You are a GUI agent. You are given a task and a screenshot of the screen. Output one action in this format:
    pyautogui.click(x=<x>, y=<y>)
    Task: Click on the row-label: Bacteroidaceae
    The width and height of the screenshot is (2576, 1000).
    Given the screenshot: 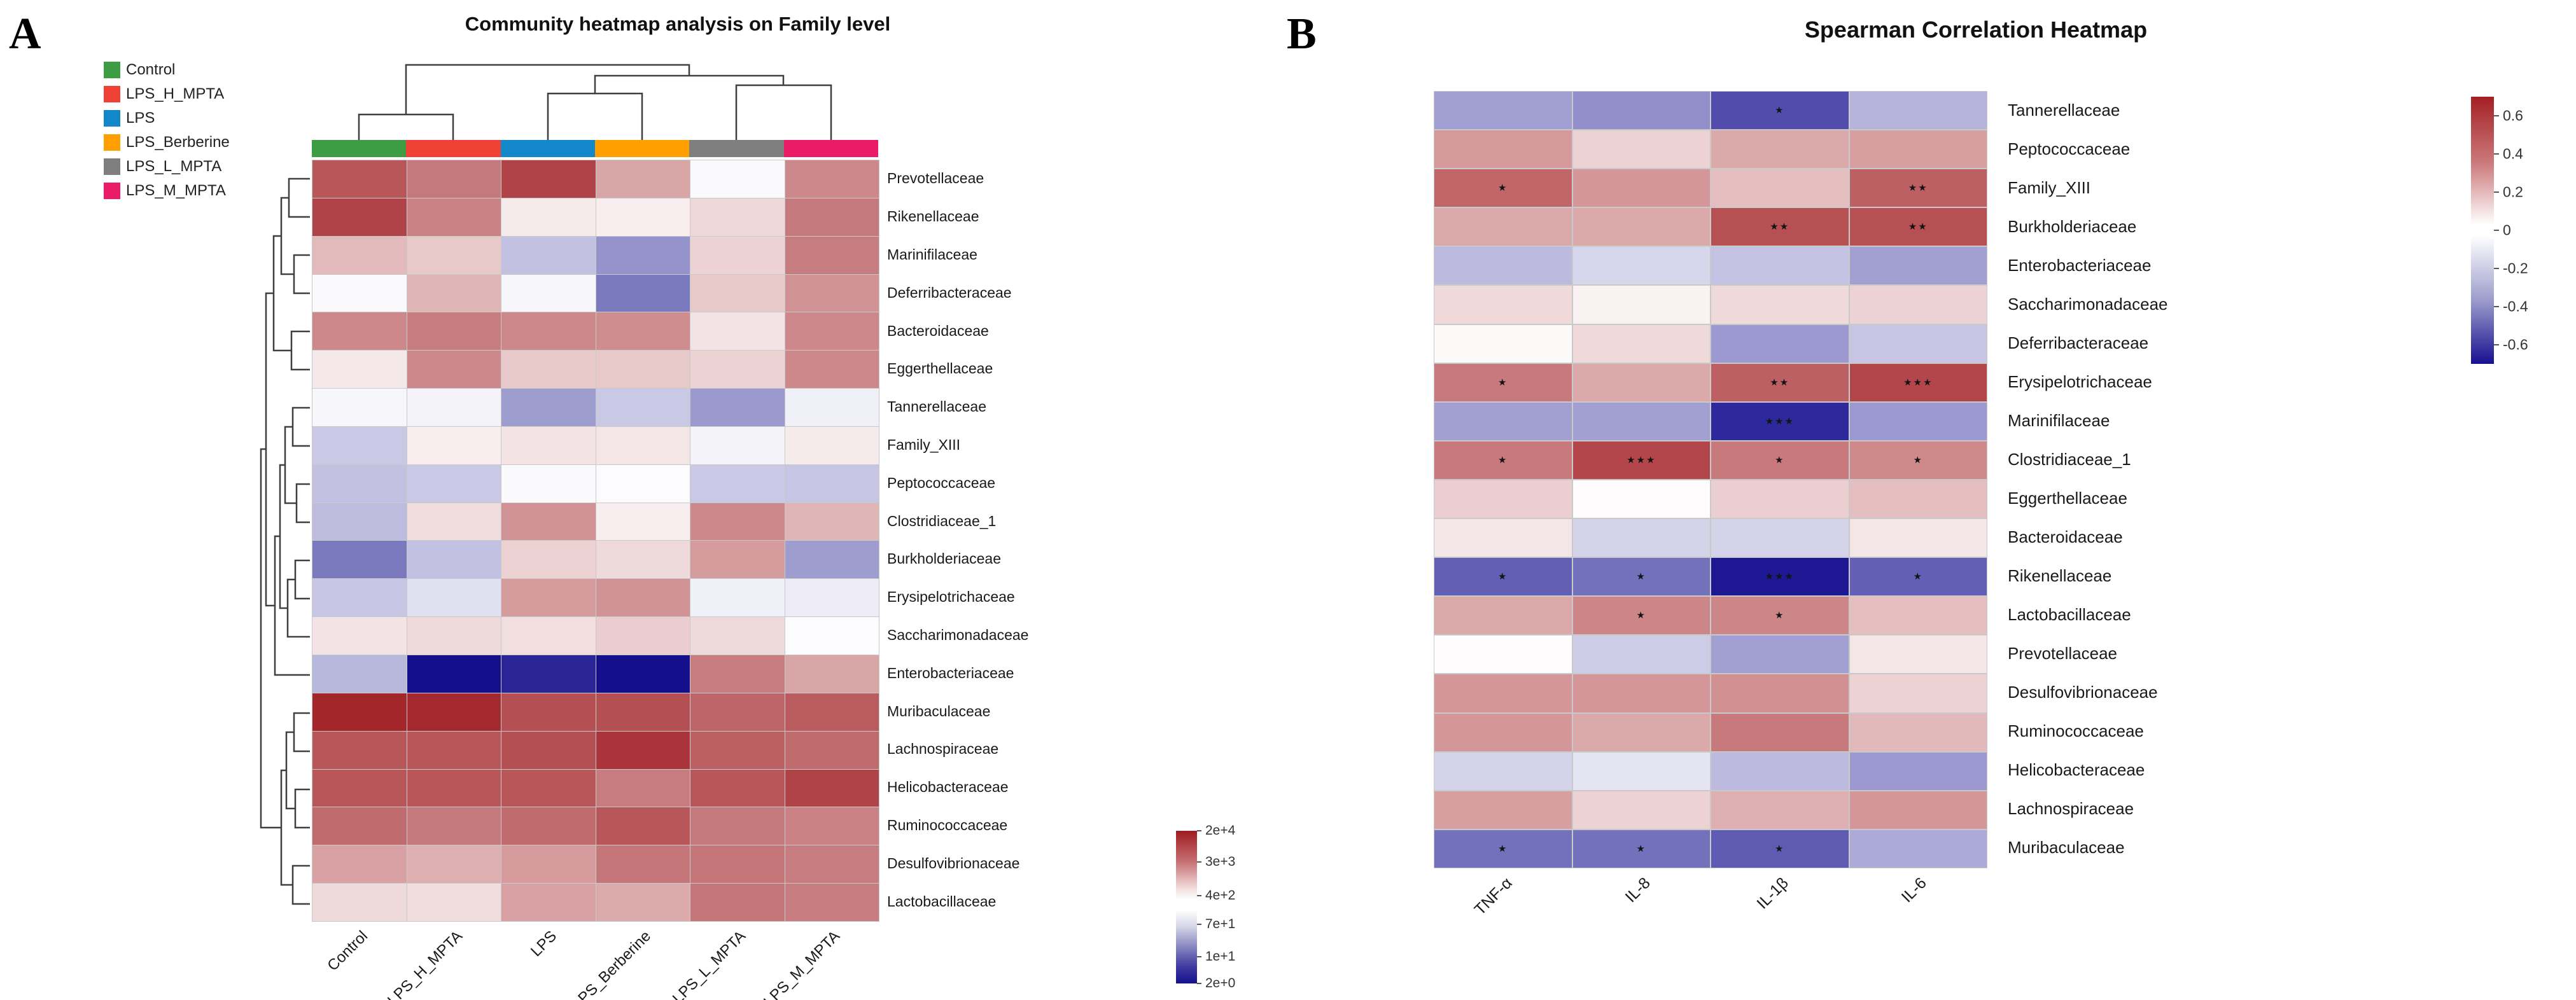 What is the action you would take?
    pyautogui.click(x=938, y=331)
    